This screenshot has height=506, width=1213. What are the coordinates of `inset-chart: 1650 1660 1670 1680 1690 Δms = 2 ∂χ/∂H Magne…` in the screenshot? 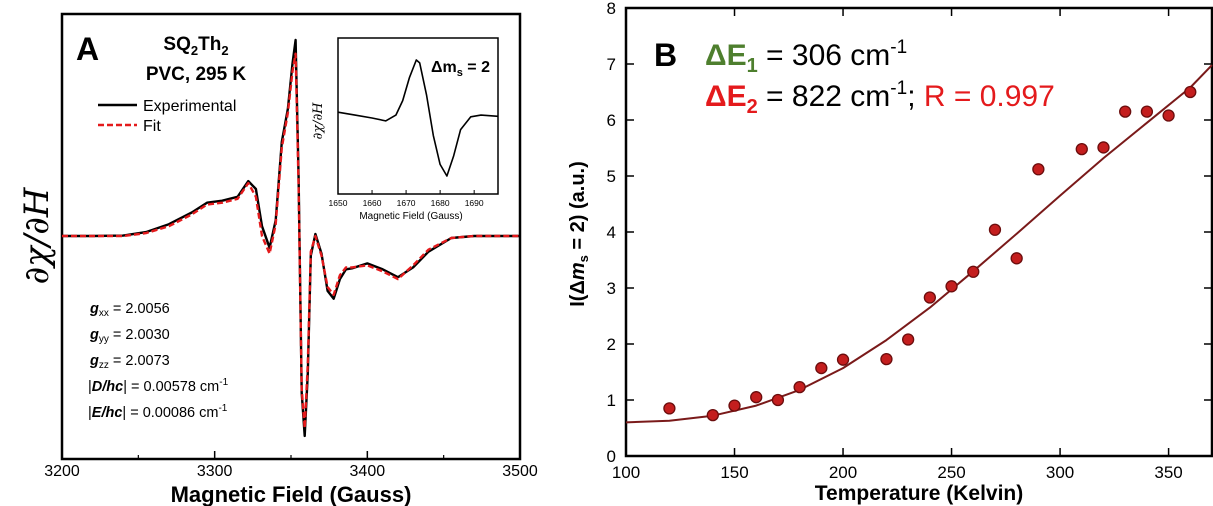 It's located at (405, 129).